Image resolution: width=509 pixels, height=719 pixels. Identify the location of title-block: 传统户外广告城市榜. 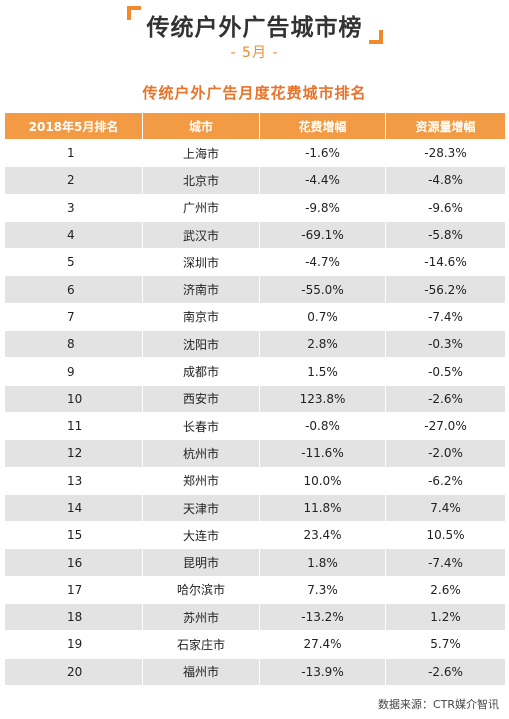
(254, 25).